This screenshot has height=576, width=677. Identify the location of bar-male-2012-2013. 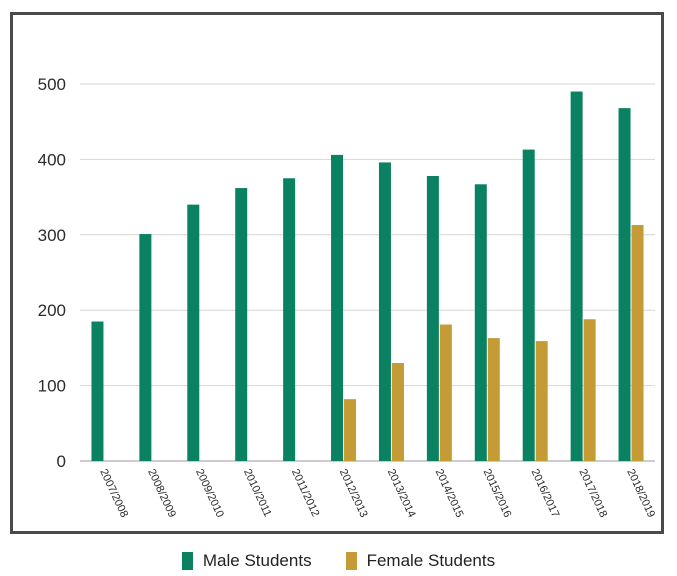
(337, 307).